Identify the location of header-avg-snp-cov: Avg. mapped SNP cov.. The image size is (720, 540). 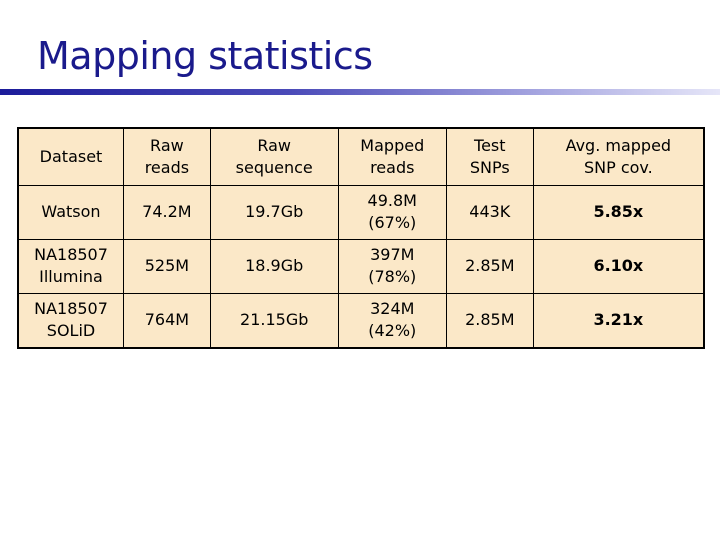
(618, 156).